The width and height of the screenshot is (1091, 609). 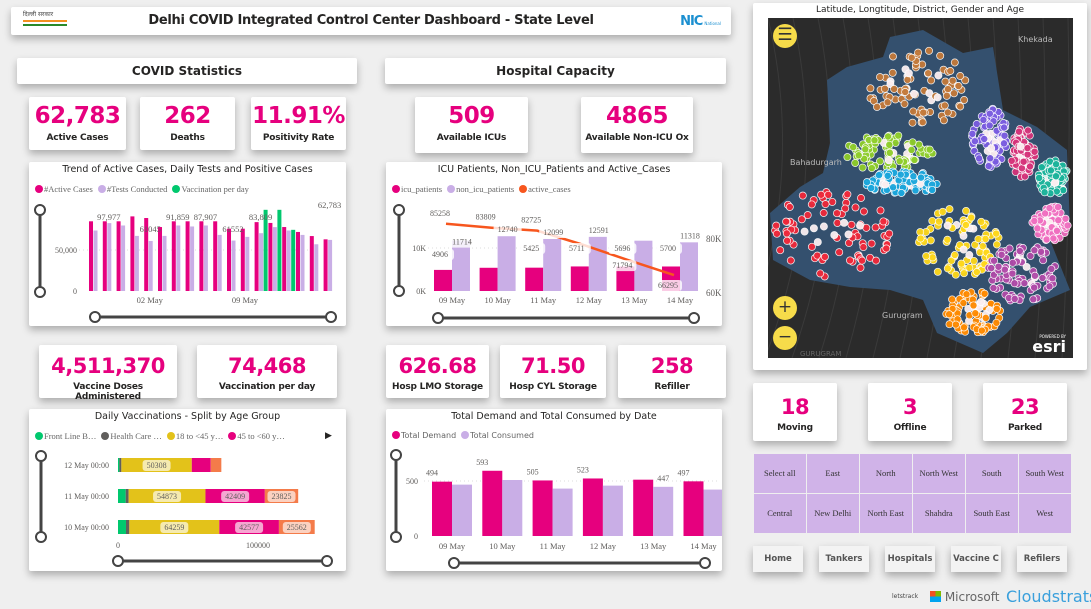 What do you see at coordinates (583, 469) in the screenshot?
I see `data-label: 523` at bounding box center [583, 469].